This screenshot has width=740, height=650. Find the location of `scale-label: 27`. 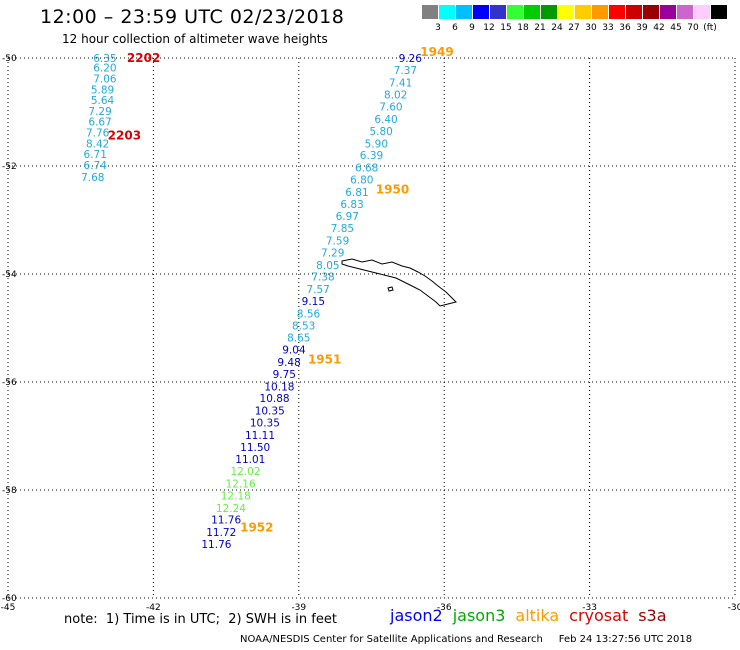

scale-label: 27 is located at coordinates (574, 28).